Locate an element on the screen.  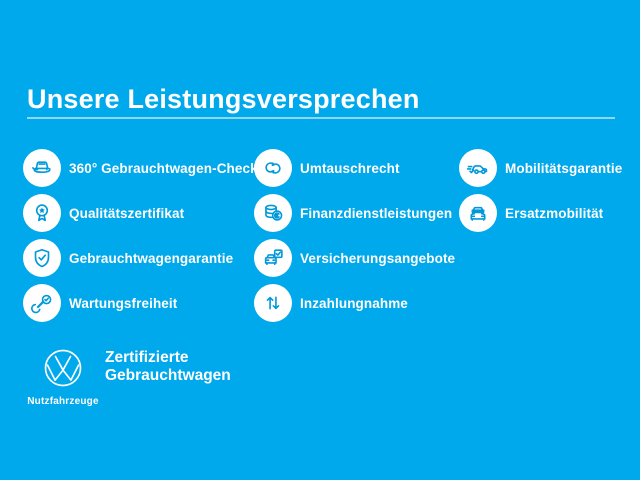
promise-label: Umtauschrecht is located at coordinates (350, 168).